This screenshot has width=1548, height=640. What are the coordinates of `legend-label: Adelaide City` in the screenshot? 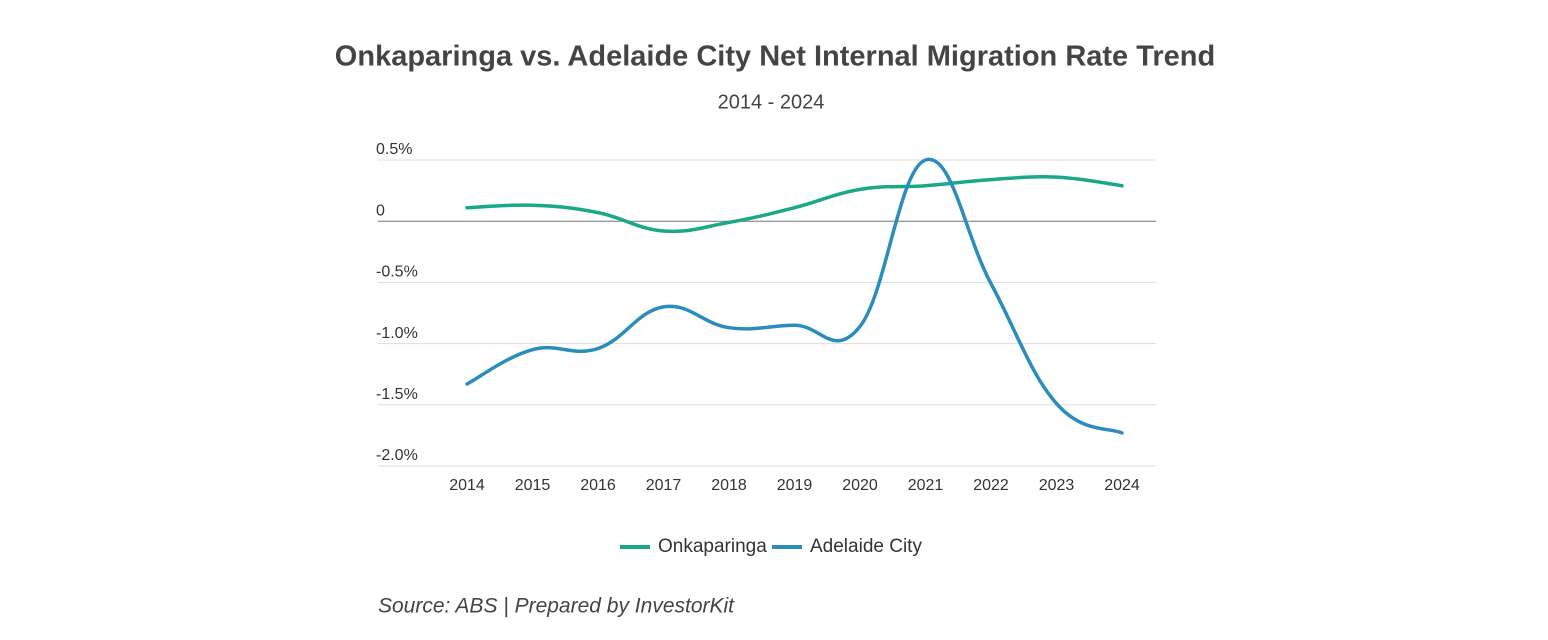 It's located at (866, 546).